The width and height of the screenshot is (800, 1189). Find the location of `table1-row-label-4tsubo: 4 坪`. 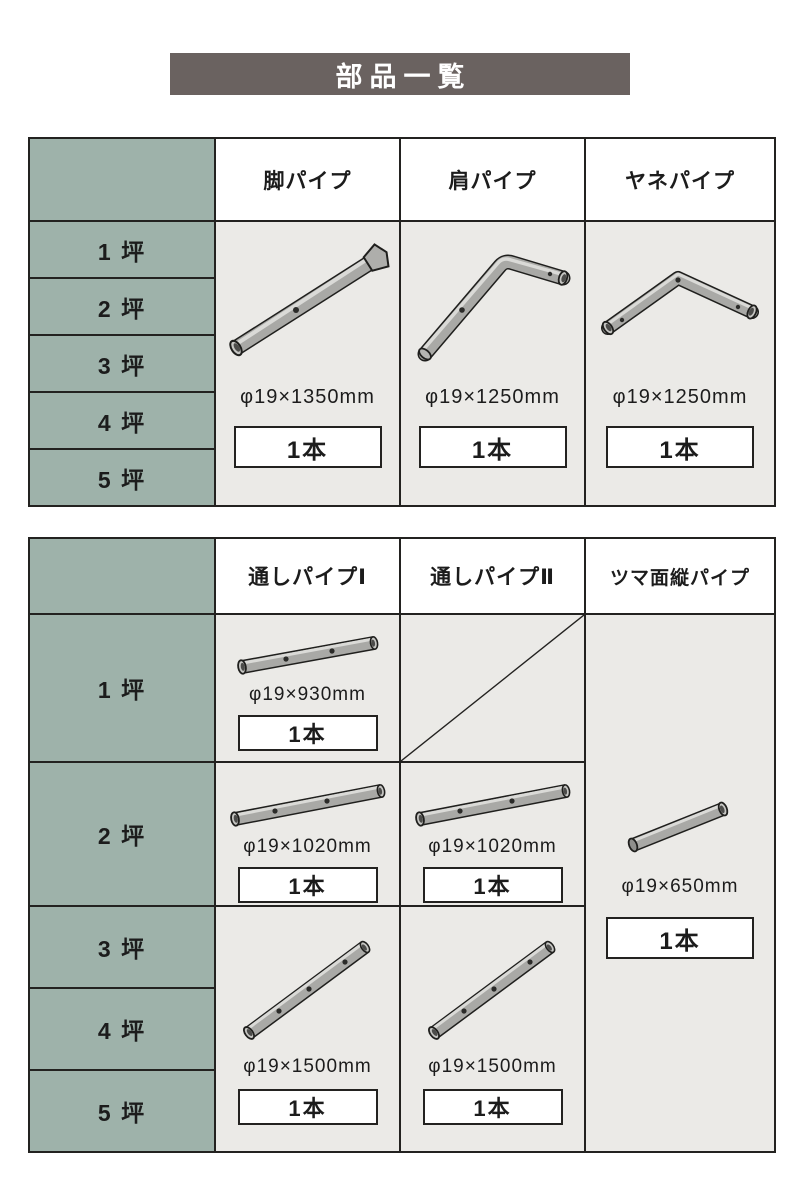

table1-row-label-4tsubo: 4 坪 is located at coordinates (122, 420).